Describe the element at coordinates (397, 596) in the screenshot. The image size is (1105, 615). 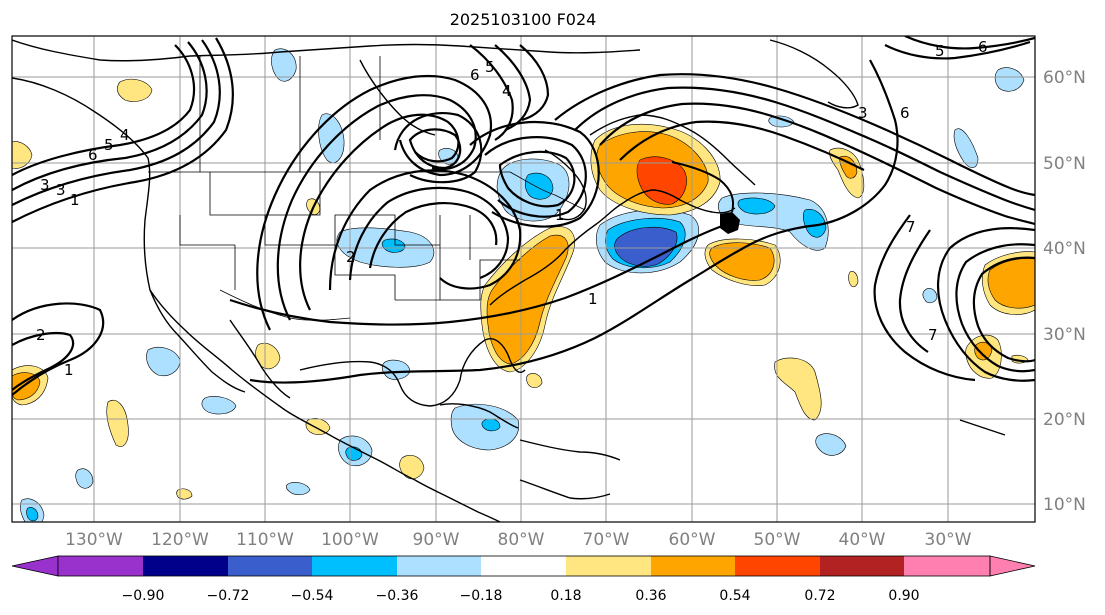
I see `colorbar-tick-label: −0.36` at that location.